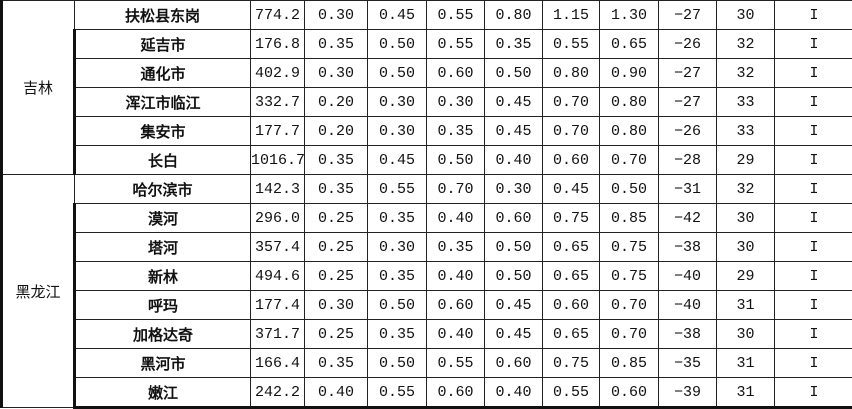 The image size is (852, 409). What do you see at coordinates (278, 131) in the screenshot?
I see `value-cell: 177.7` at bounding box center [278, 131].